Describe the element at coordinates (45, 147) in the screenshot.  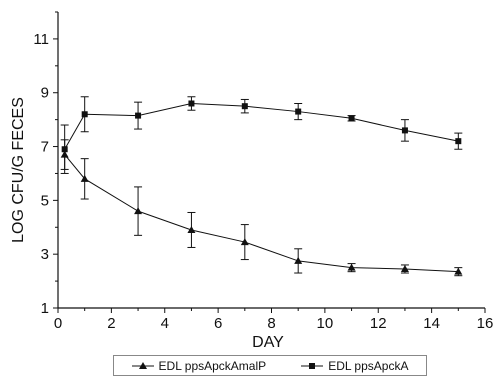
I see `y-tick-label: 7` at that location.